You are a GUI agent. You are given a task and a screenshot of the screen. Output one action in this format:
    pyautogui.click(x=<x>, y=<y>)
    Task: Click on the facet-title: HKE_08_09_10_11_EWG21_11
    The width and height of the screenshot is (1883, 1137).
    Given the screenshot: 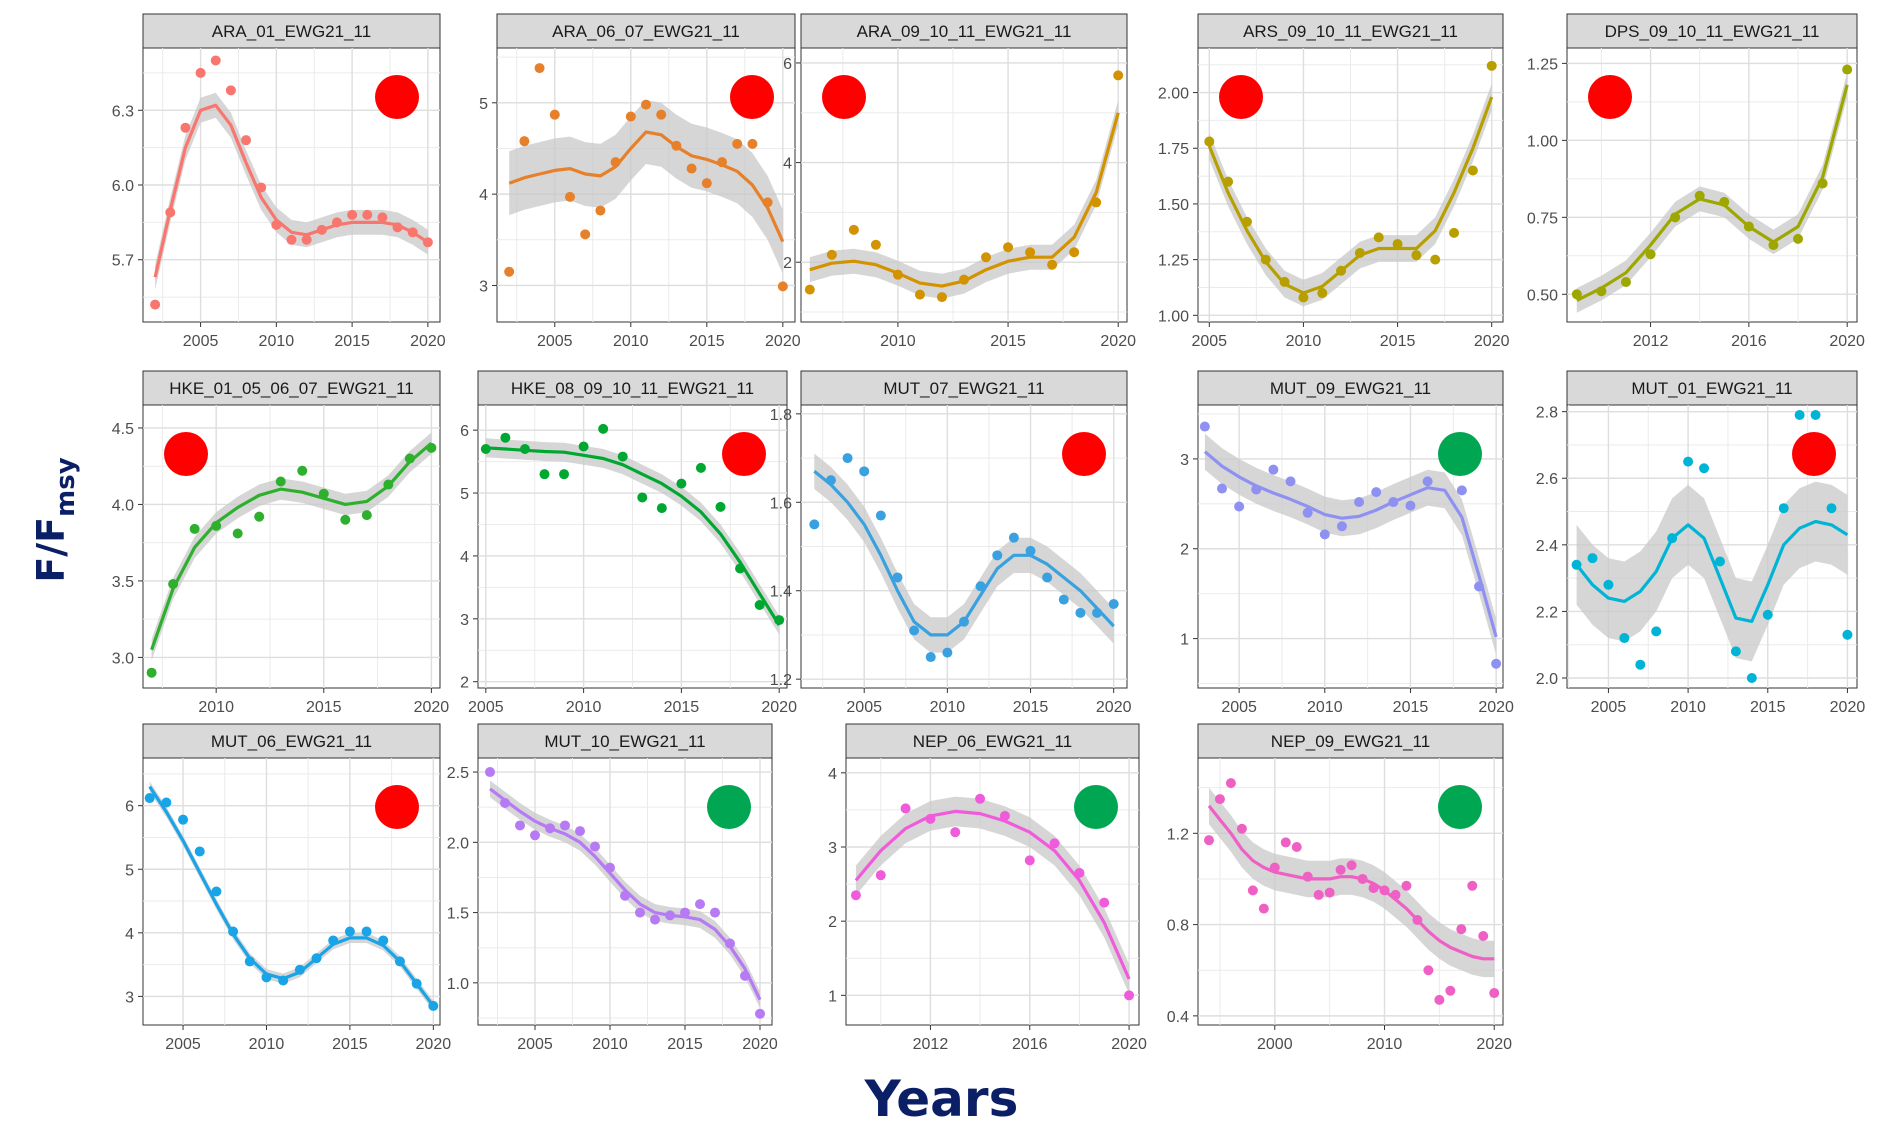 What is the action you would take?
    pyautogui.click(x=632, y=388)
    